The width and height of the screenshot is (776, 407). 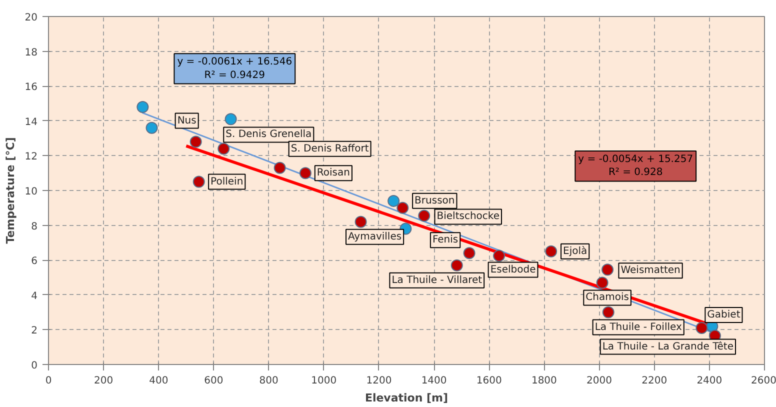 I want to click on x-tick-label: 2000, so click(x=599, y=381).